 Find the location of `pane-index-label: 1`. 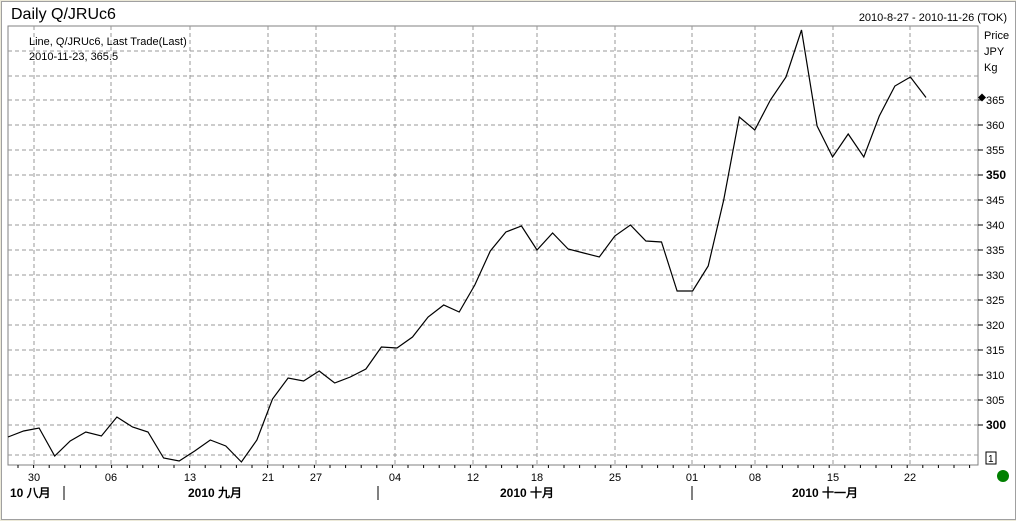

pane-index-label: 1 is located at coordinates (991, 459).